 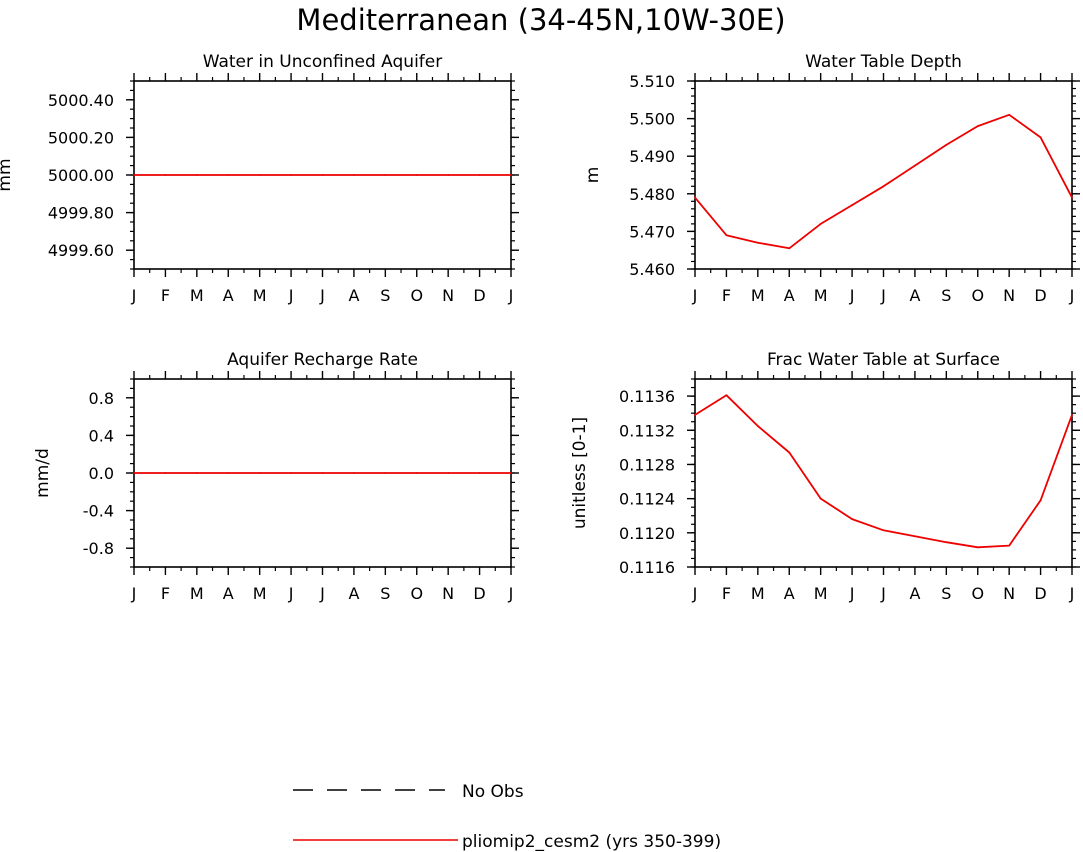 I want to click on panel-title: Aquifer Recharge Rate, so click(x=322, y=360).